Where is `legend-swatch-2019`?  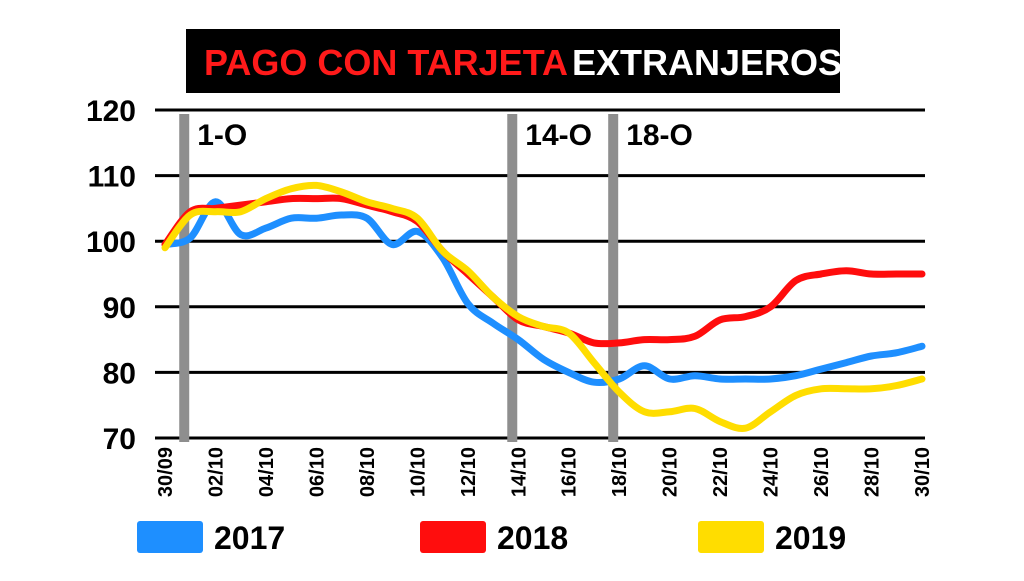
legend-swatch-2019 is located at coordinates (731, 537).